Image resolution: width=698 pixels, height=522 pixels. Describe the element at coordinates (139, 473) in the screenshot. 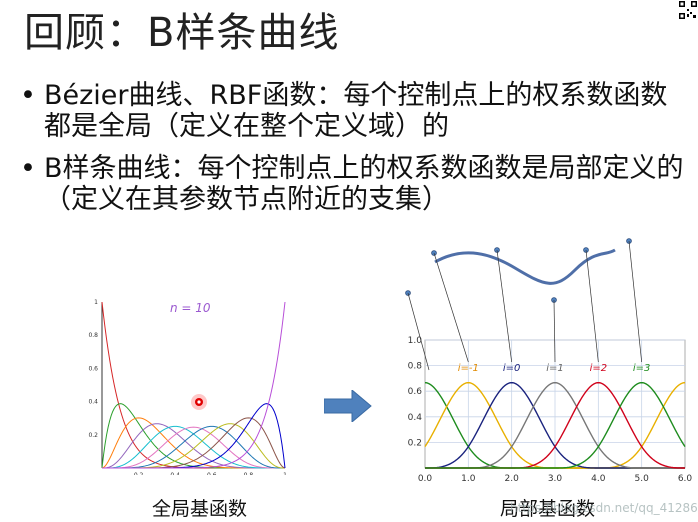

I see `x-tick-label: 0.2` at that location.